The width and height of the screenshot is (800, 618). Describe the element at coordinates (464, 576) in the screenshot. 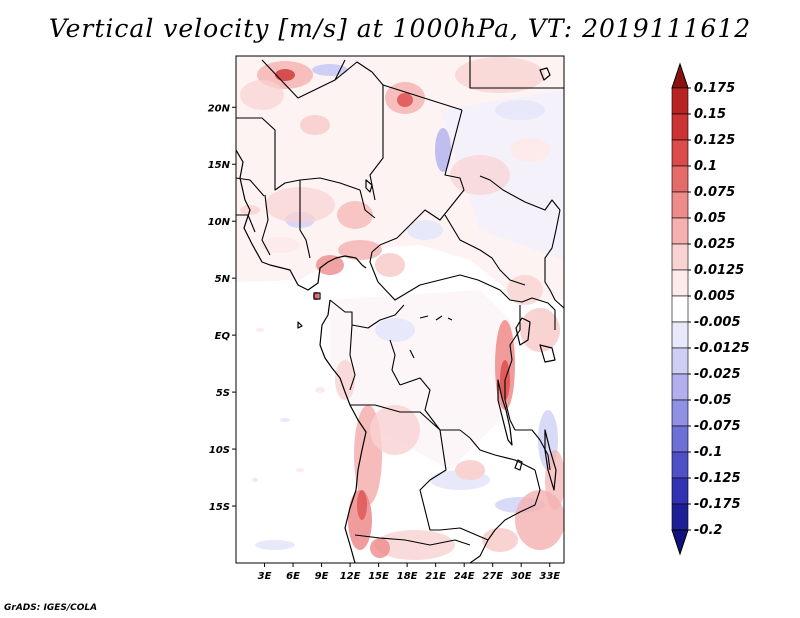

I see `x-tick-label: 24E` at that location.